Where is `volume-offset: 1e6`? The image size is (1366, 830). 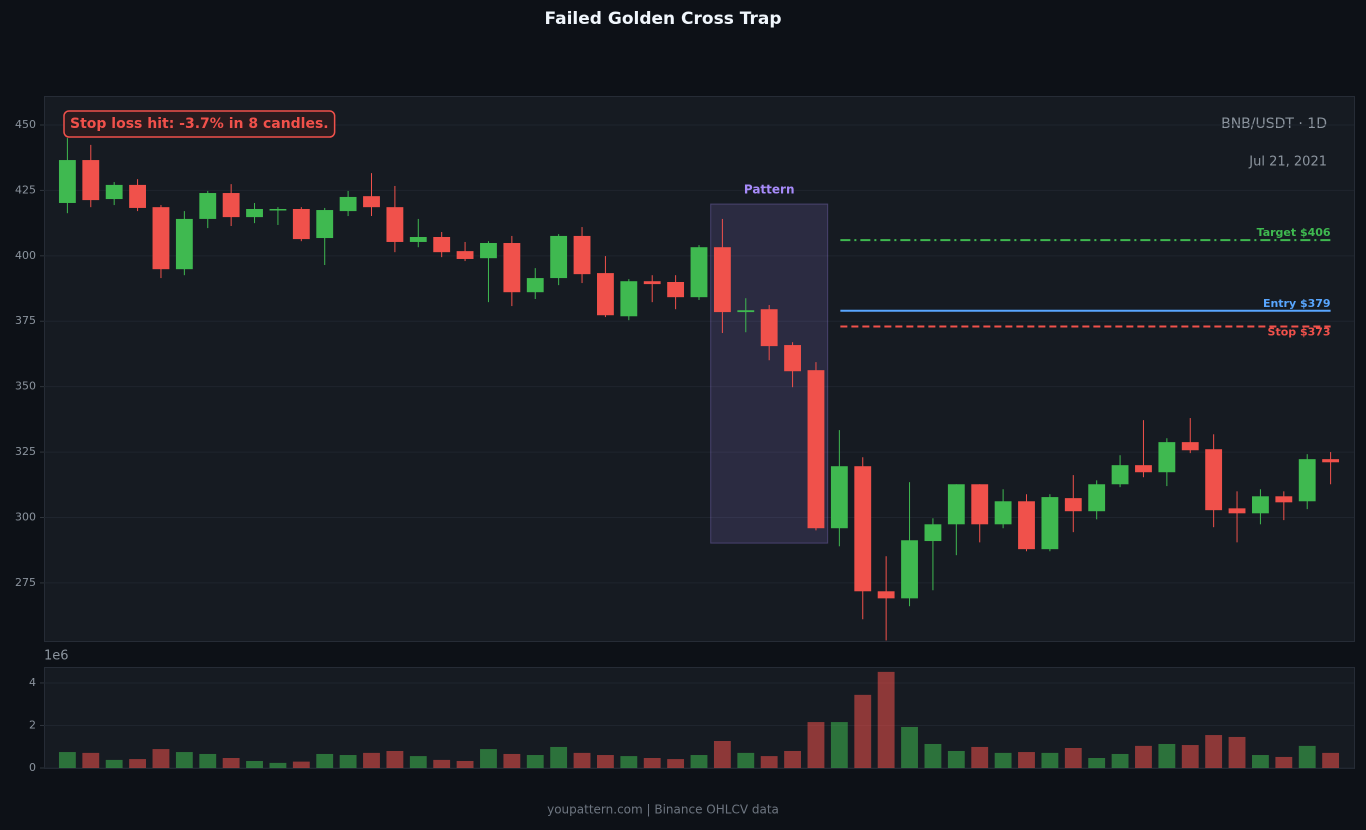
volume-offset: 1e6 is located at coordinates (56, 656).